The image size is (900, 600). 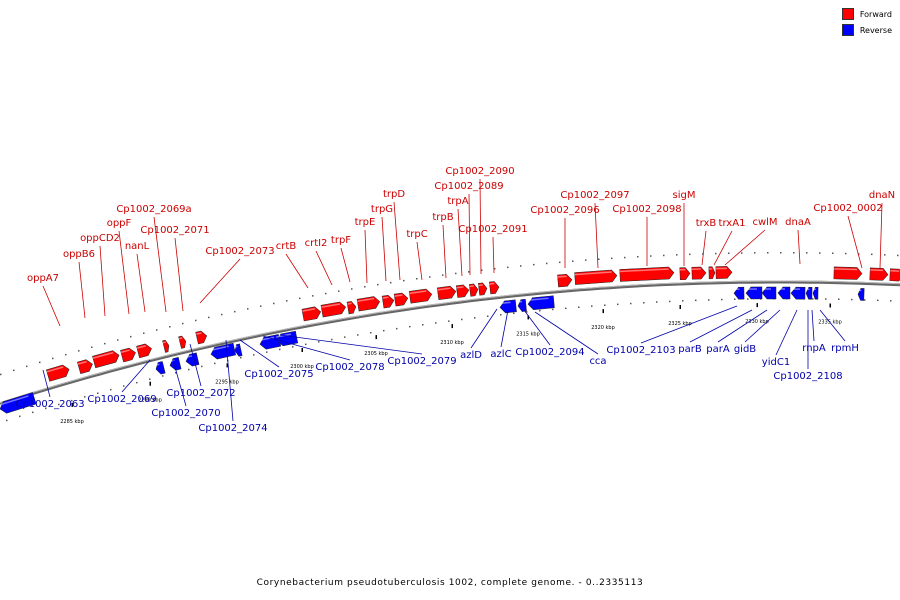 What do you see at coordinates (814, 348) in the screenshot?
I see `reverse-gene-label: rnpA` at bounding box center [814, 348].